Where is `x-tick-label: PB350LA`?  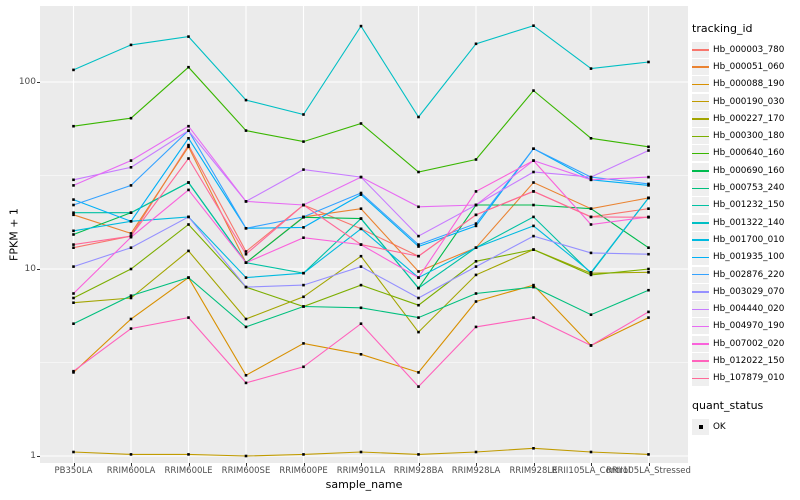
x-tick-label: PB350LA is located at coordinates (73, 471).